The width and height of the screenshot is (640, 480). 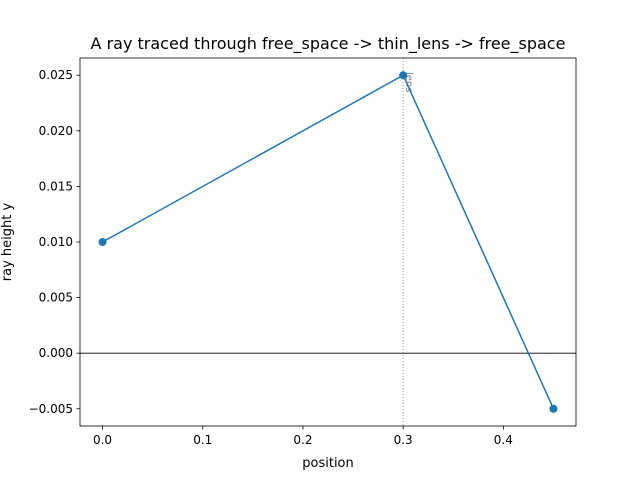 I want to click on y-tick-label-6: 0.025, so click(x=56, y=75).